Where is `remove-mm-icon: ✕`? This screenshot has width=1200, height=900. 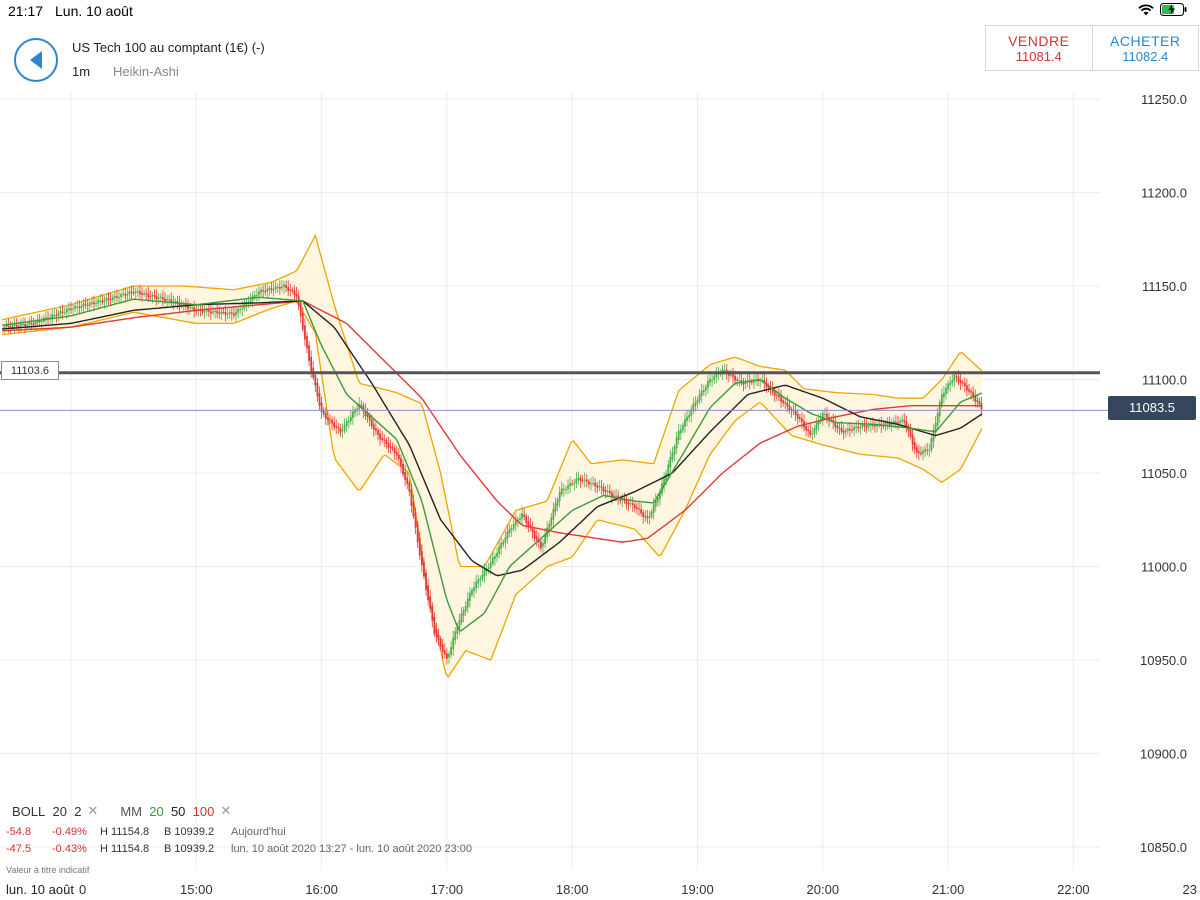 remove-mm-icon: ✕ is located at coordinates (226, 810).